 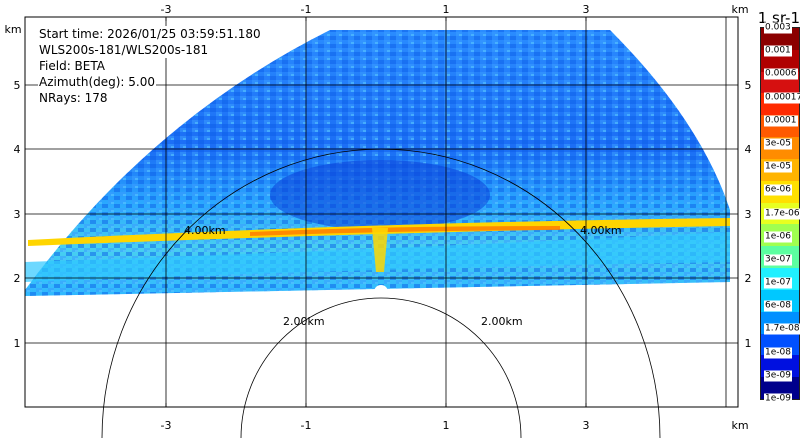 I want to click on instrument-text: WLS200s-181/WLS200s-181, so click(x=124, y=50).